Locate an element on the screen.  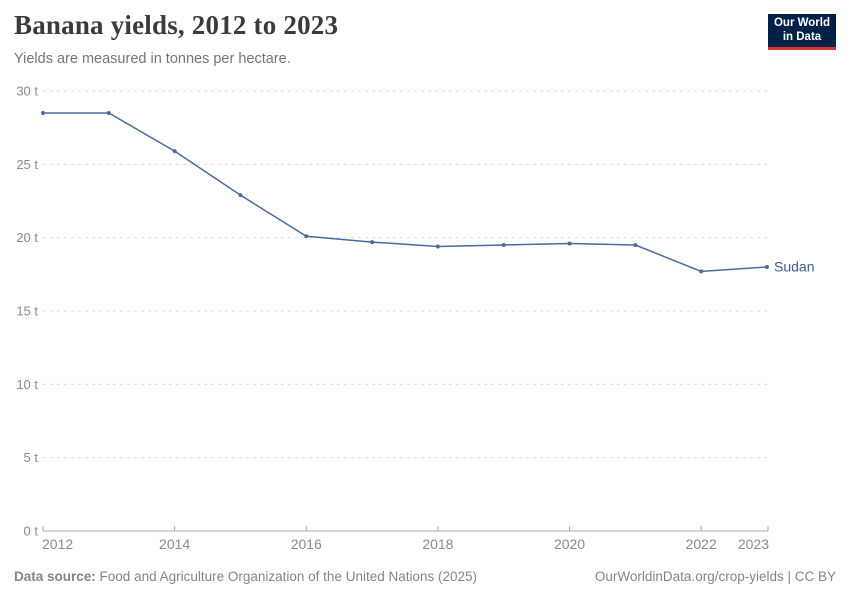
owid-logo-line2: in Data is located at coordinates (802, 36).